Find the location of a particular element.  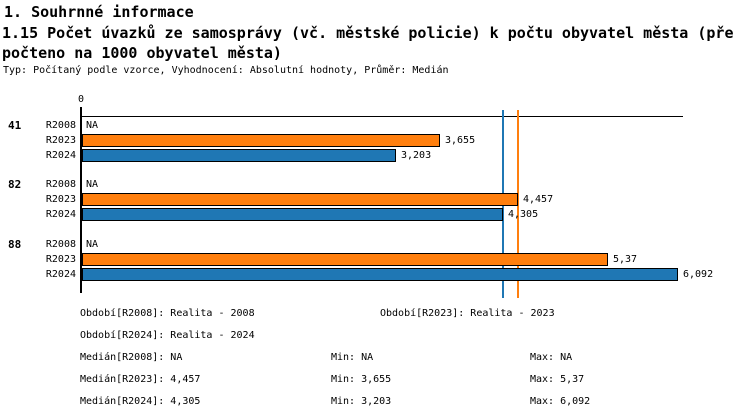

indicator-title-line2: počteno na 1000 obyvatel města) is located at coordinates (142, 53).